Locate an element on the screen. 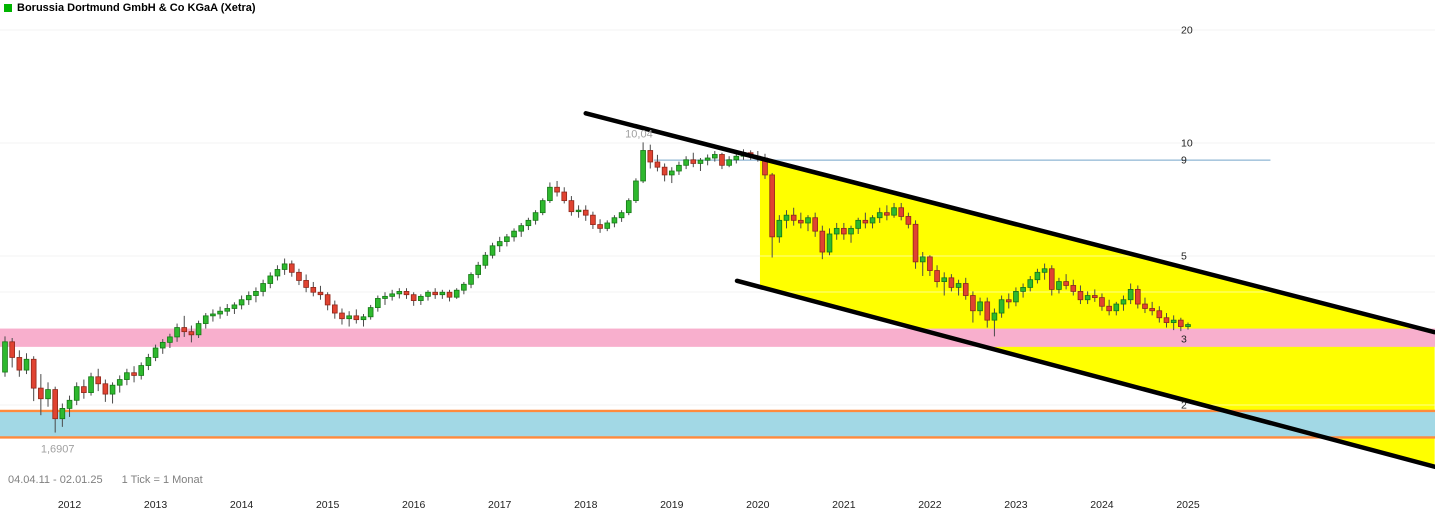 Image resolution: width=1435 pixels, height=523 pixels. x-axis-year-label: 2025 is located at coordinates (1188, 505).